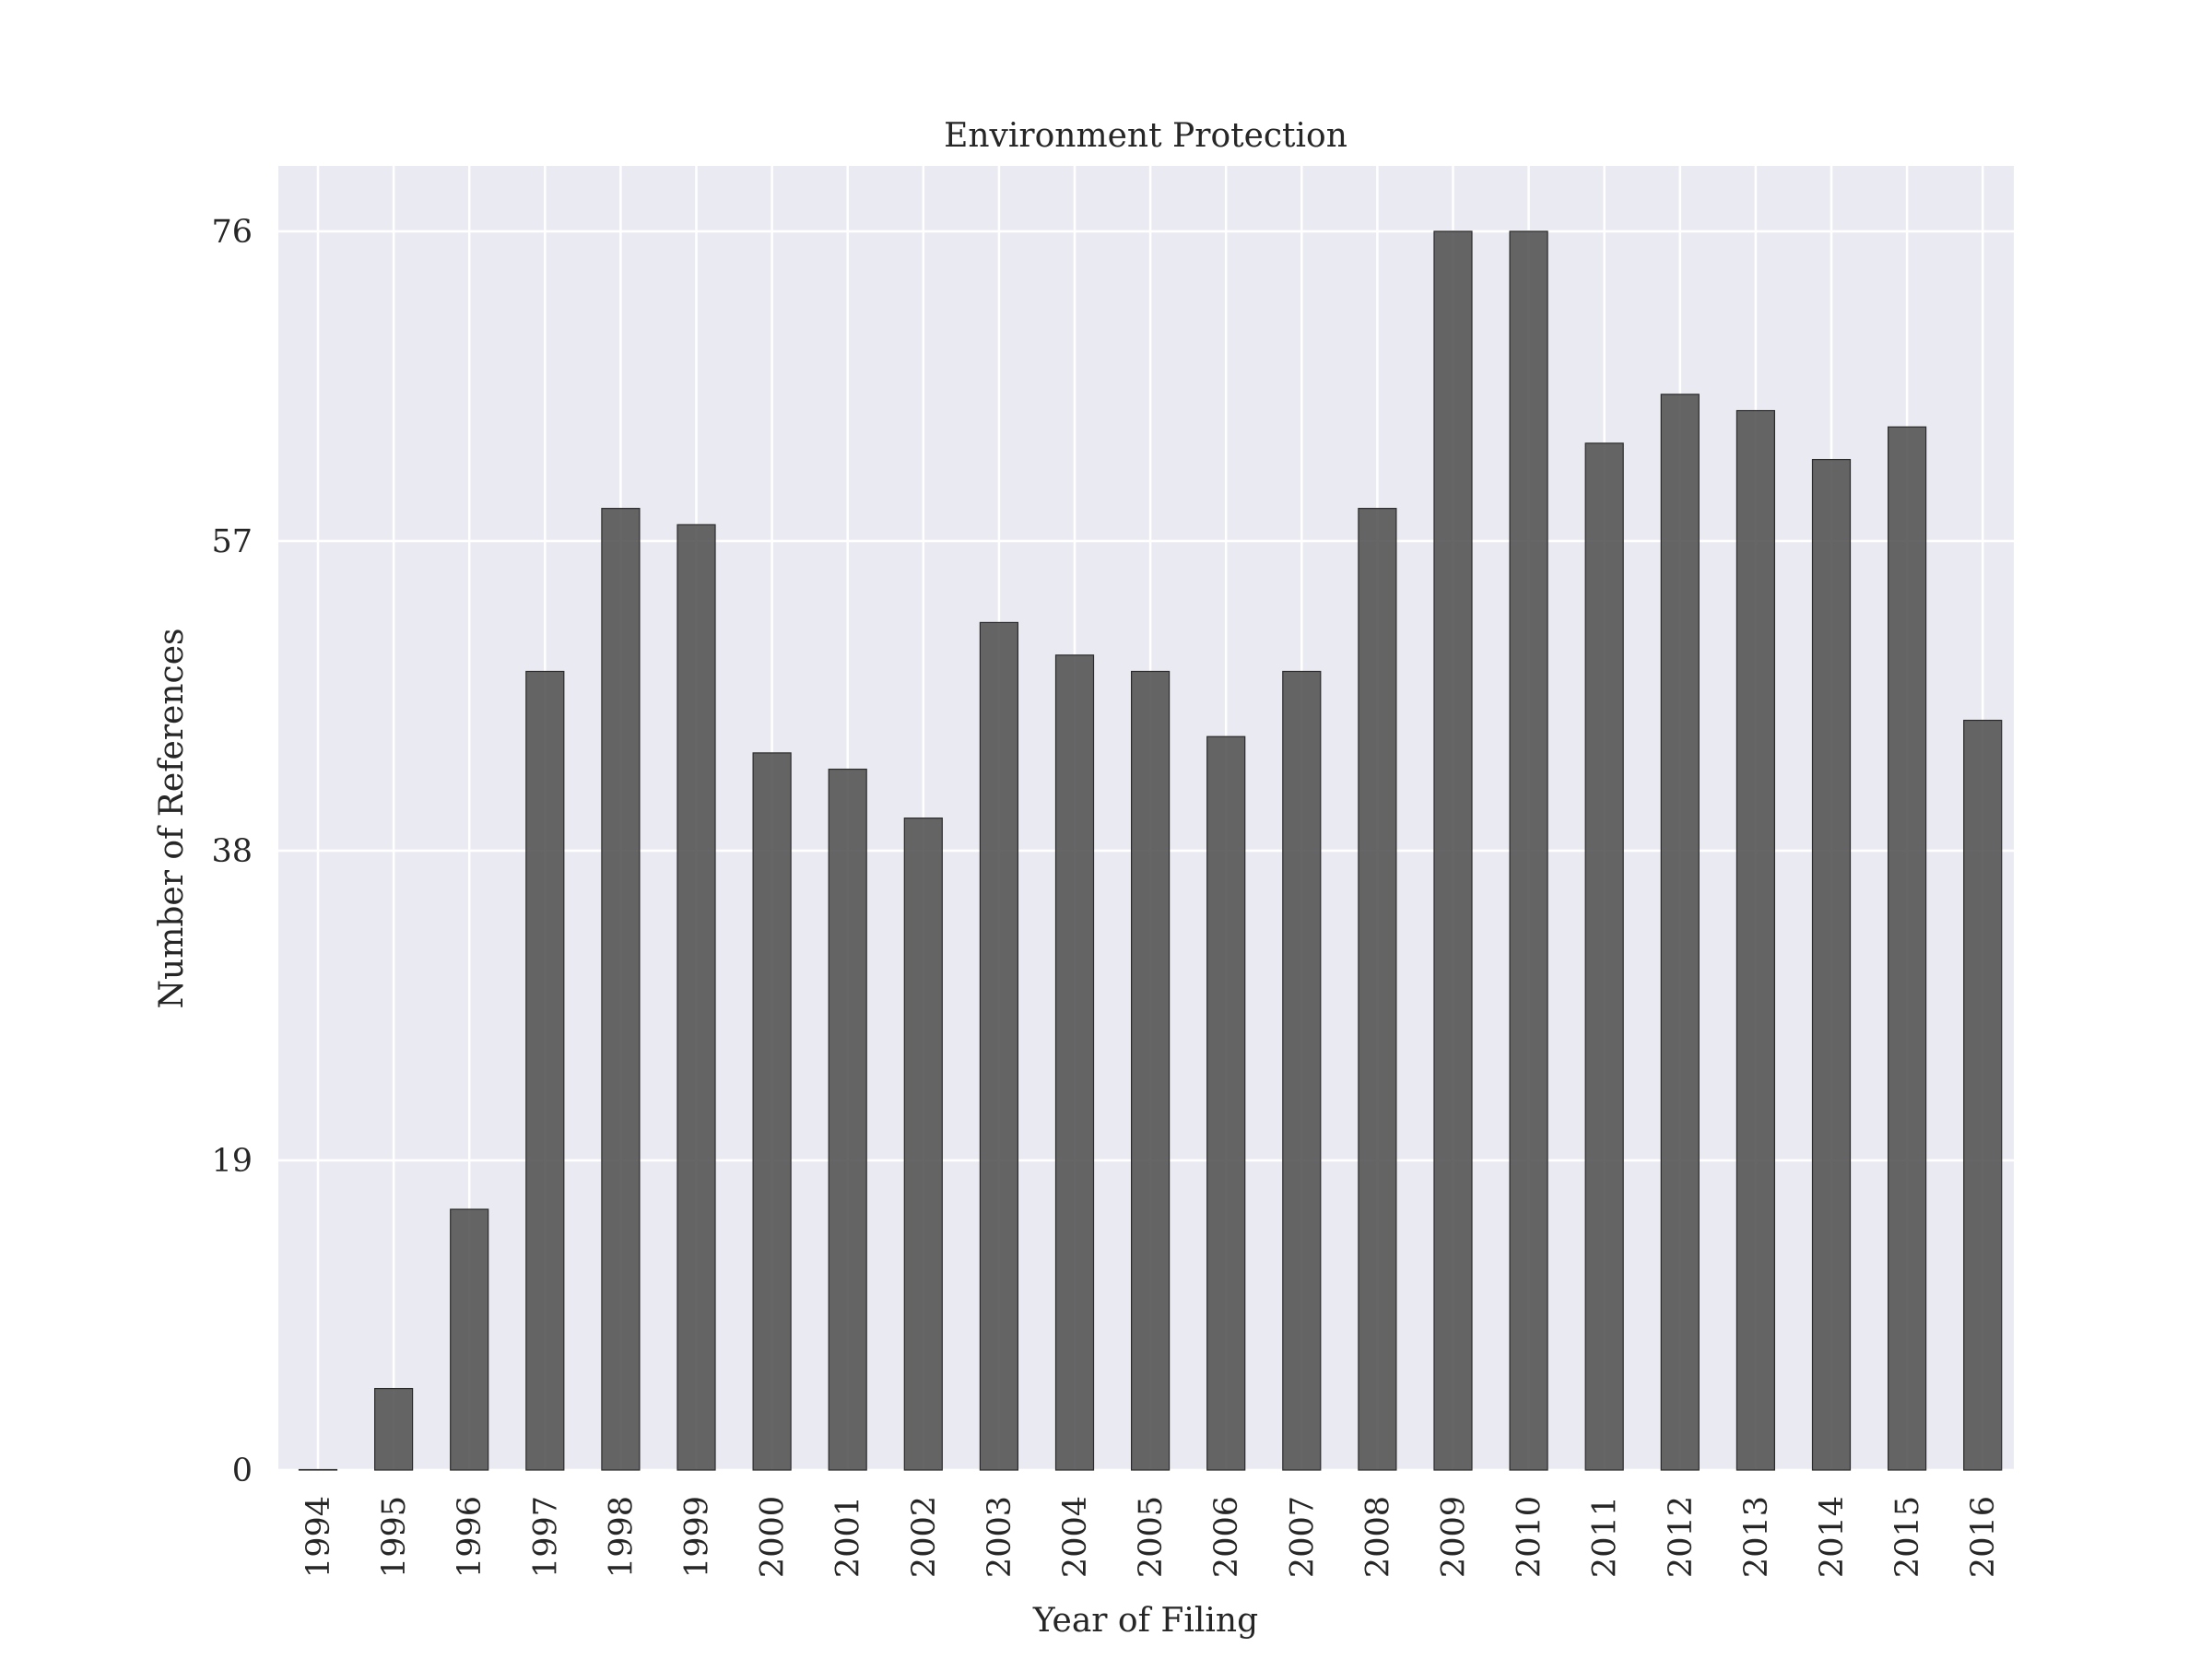 This screenshot has height=1659, width=2212. I want to click on bar-2006, so click(1226, 1103).